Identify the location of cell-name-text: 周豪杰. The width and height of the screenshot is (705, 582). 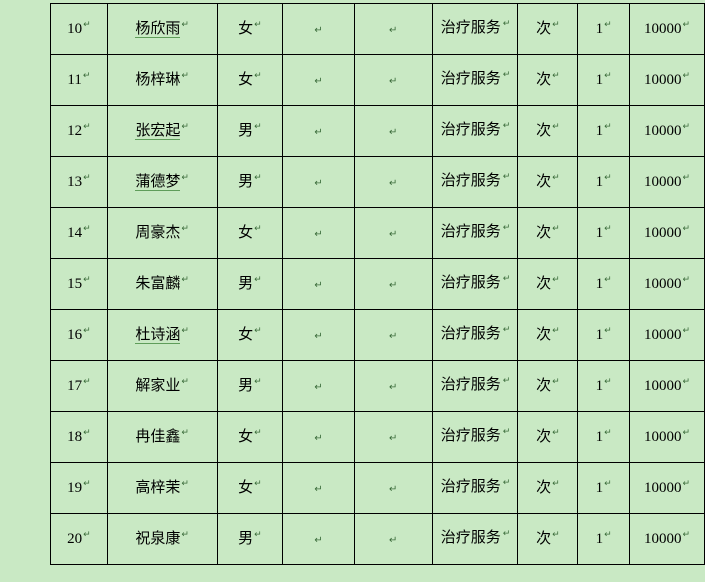
(158, 232).